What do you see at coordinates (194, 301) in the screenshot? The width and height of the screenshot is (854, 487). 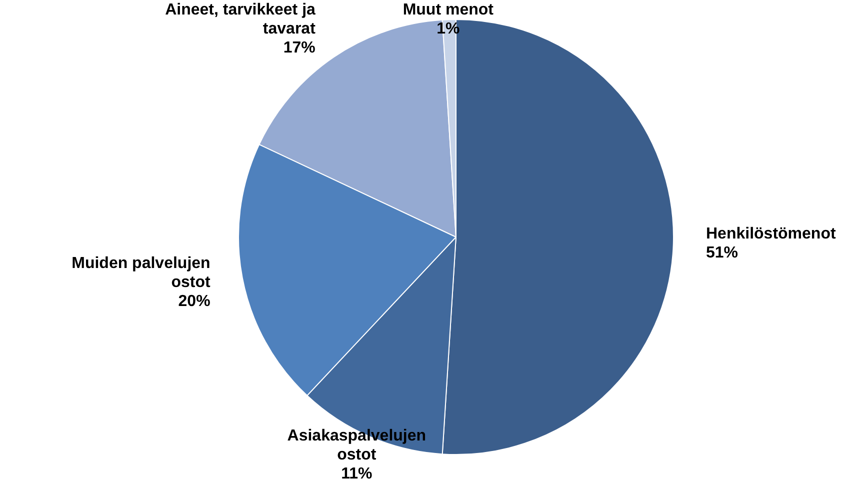 I see `data-label: 20%` at bounding box center [194, 301].